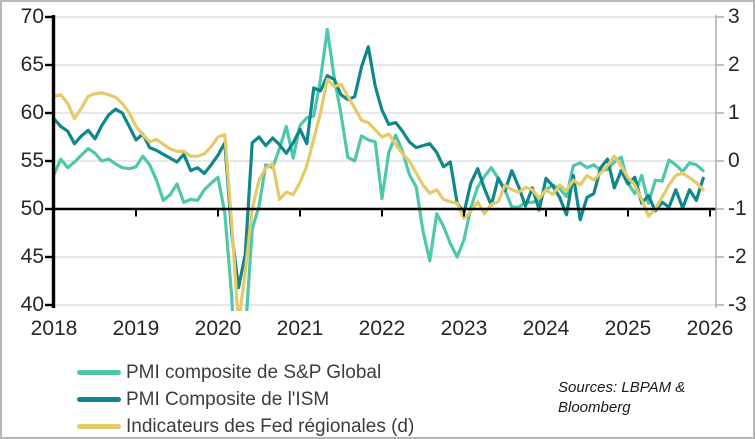 The height and width of the screenshot is (439, 755). What do you see at coordinates (32, 64) in the screenshot?
I see `y-axis-left-tick-label: 65` at bounding box center [32, 64].